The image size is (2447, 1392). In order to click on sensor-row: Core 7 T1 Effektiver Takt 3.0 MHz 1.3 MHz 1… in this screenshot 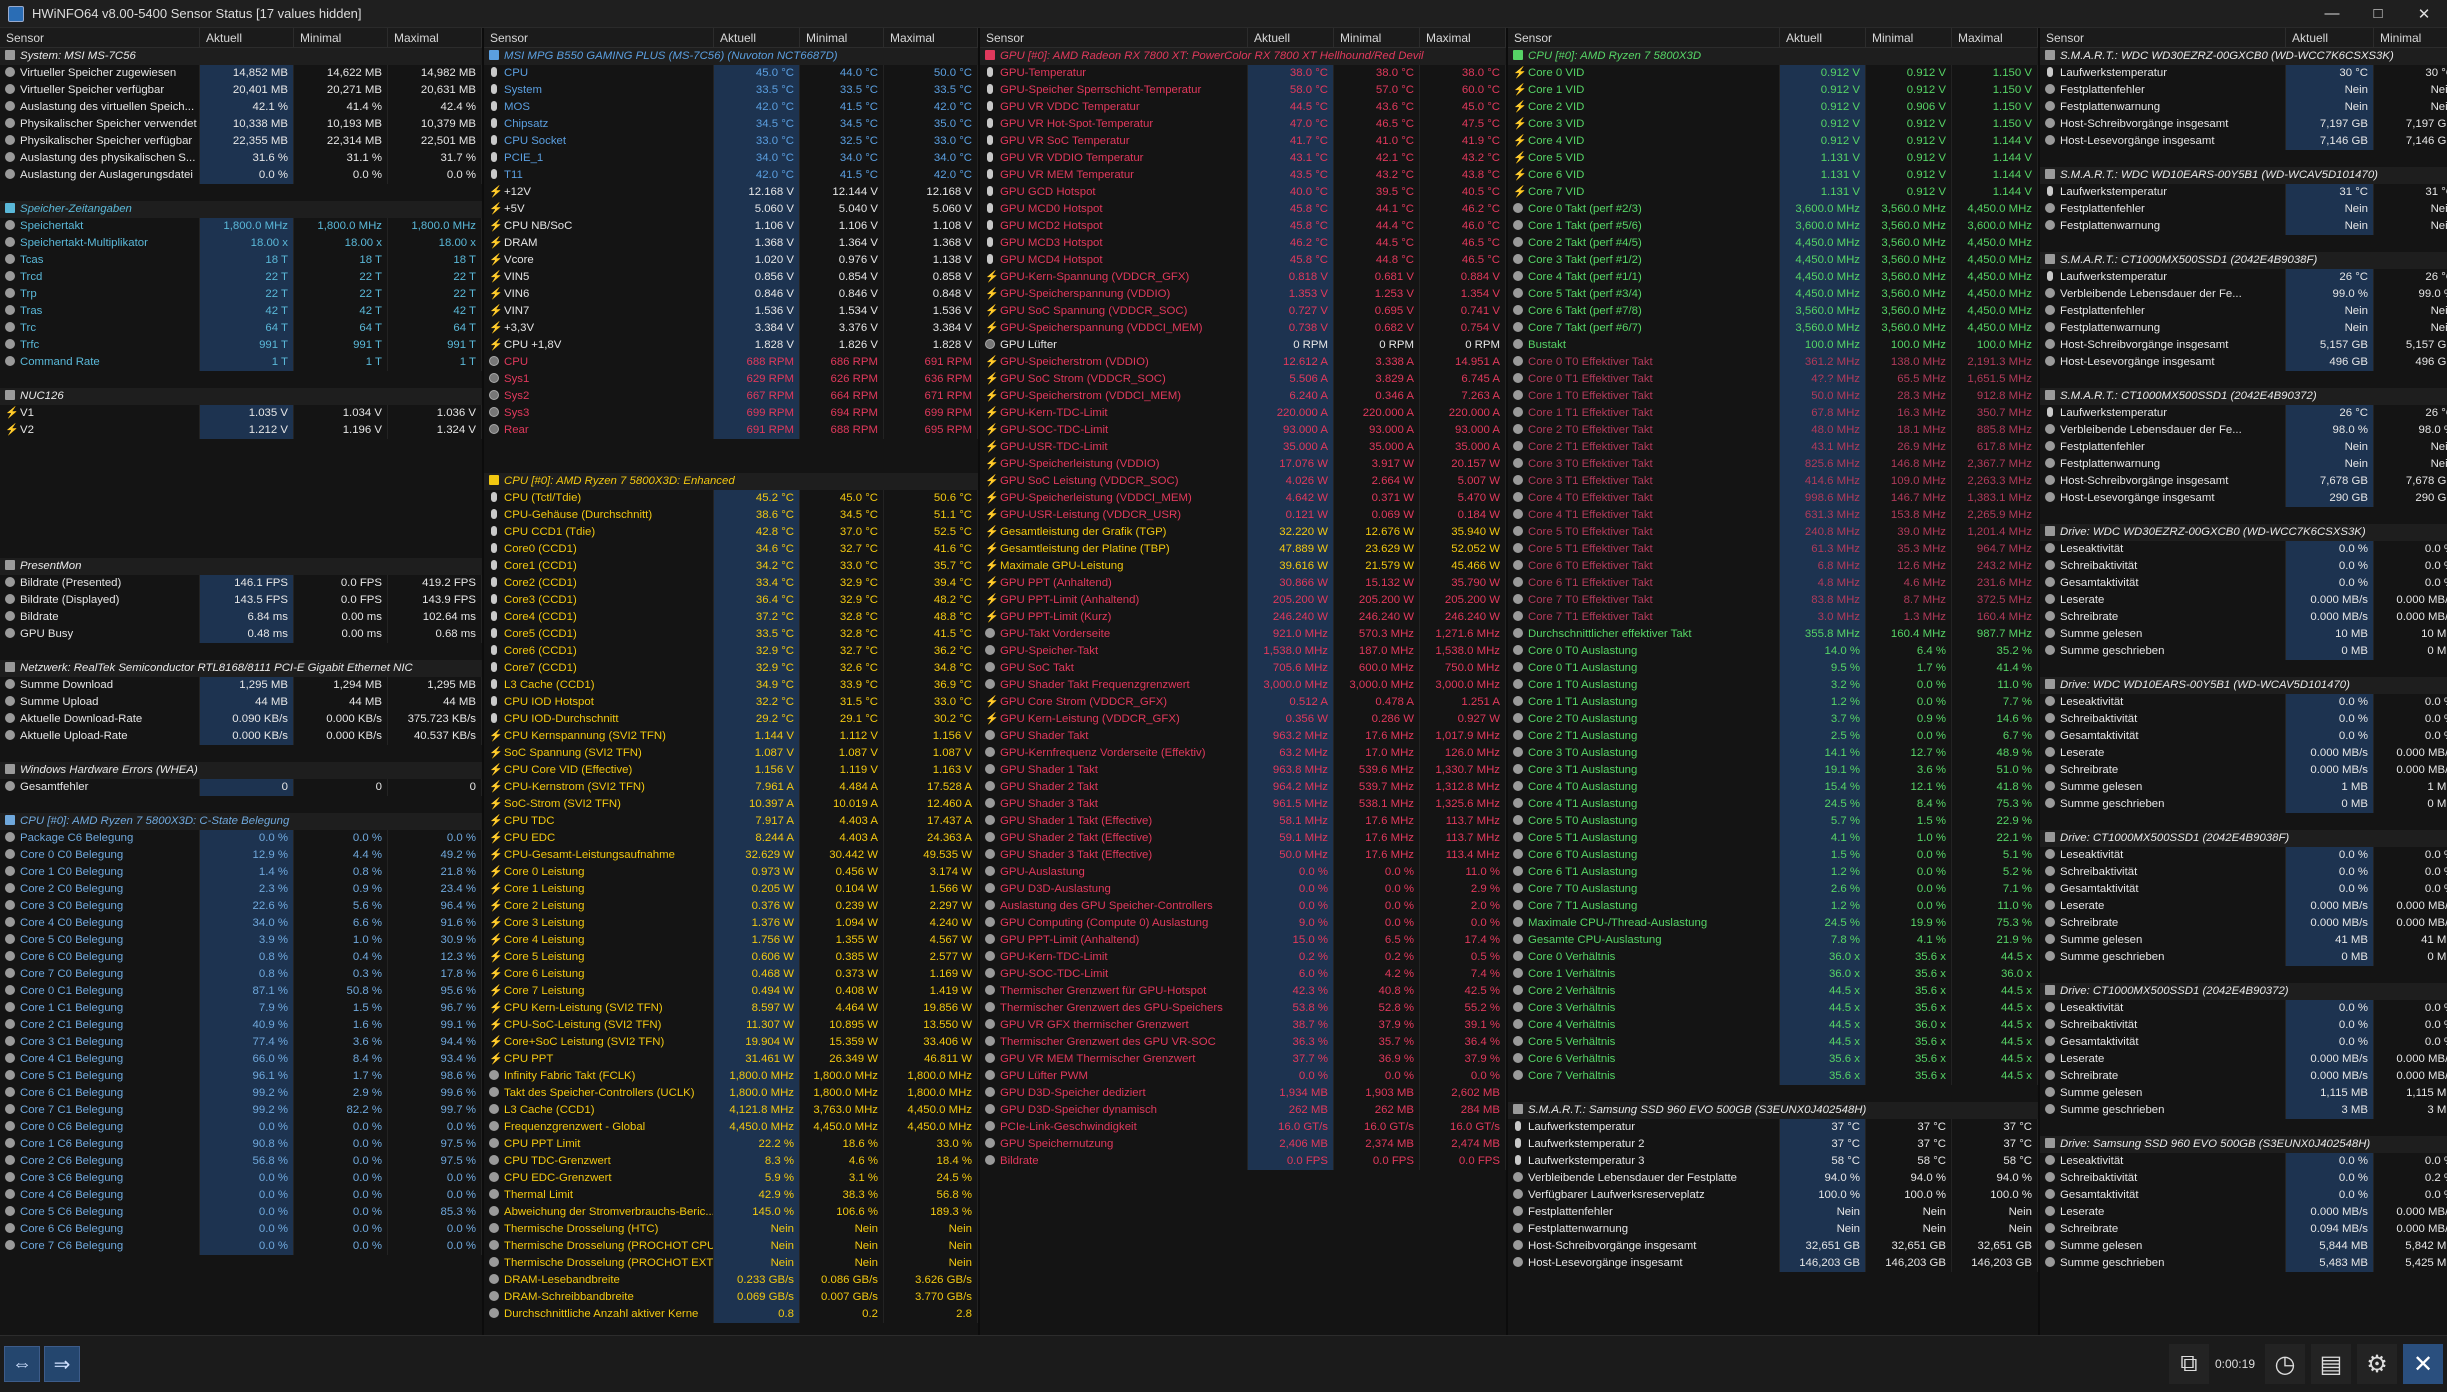, I will do `click(1773, 617)`.